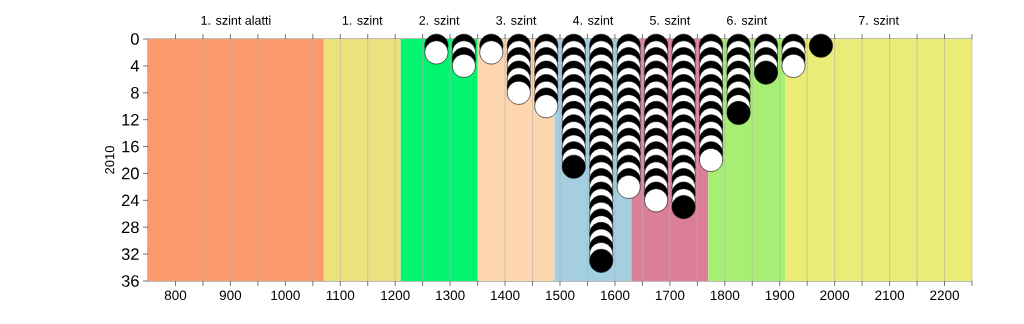 The height and width of the screenshot is (324, 1024). What do you see at coordinates (725, 295) in the screenshot?
I see `x-tick-label: 1800` at bounding box center [725, 295].